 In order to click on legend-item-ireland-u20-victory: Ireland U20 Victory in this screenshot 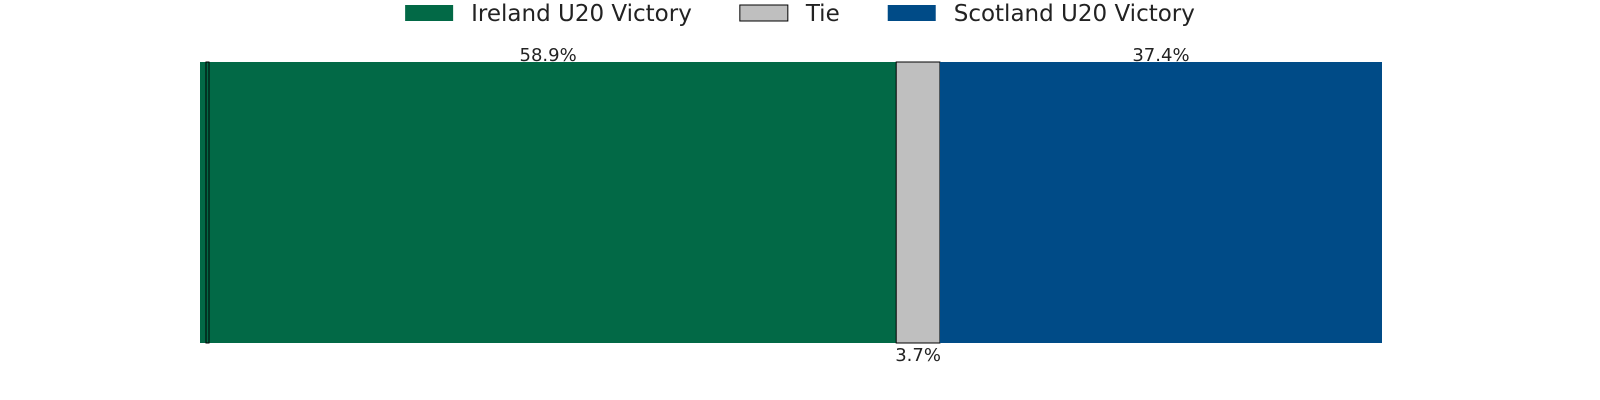, I will do `click(548, 14)`.